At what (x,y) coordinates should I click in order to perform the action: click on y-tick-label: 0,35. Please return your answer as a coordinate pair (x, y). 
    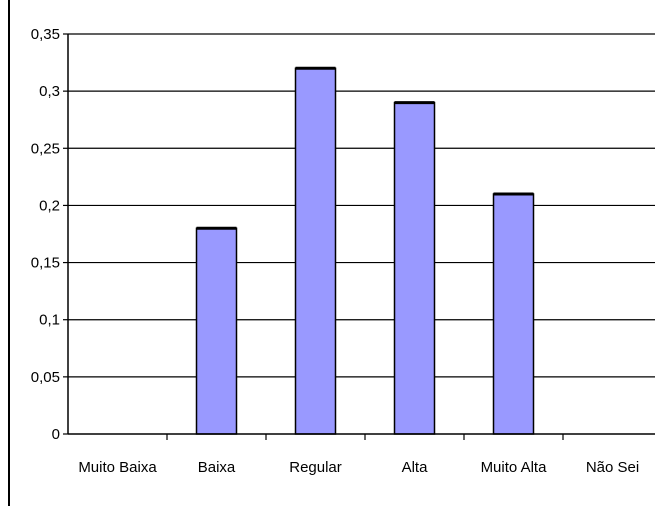
    Looking at the image, I should click on (45, 34).